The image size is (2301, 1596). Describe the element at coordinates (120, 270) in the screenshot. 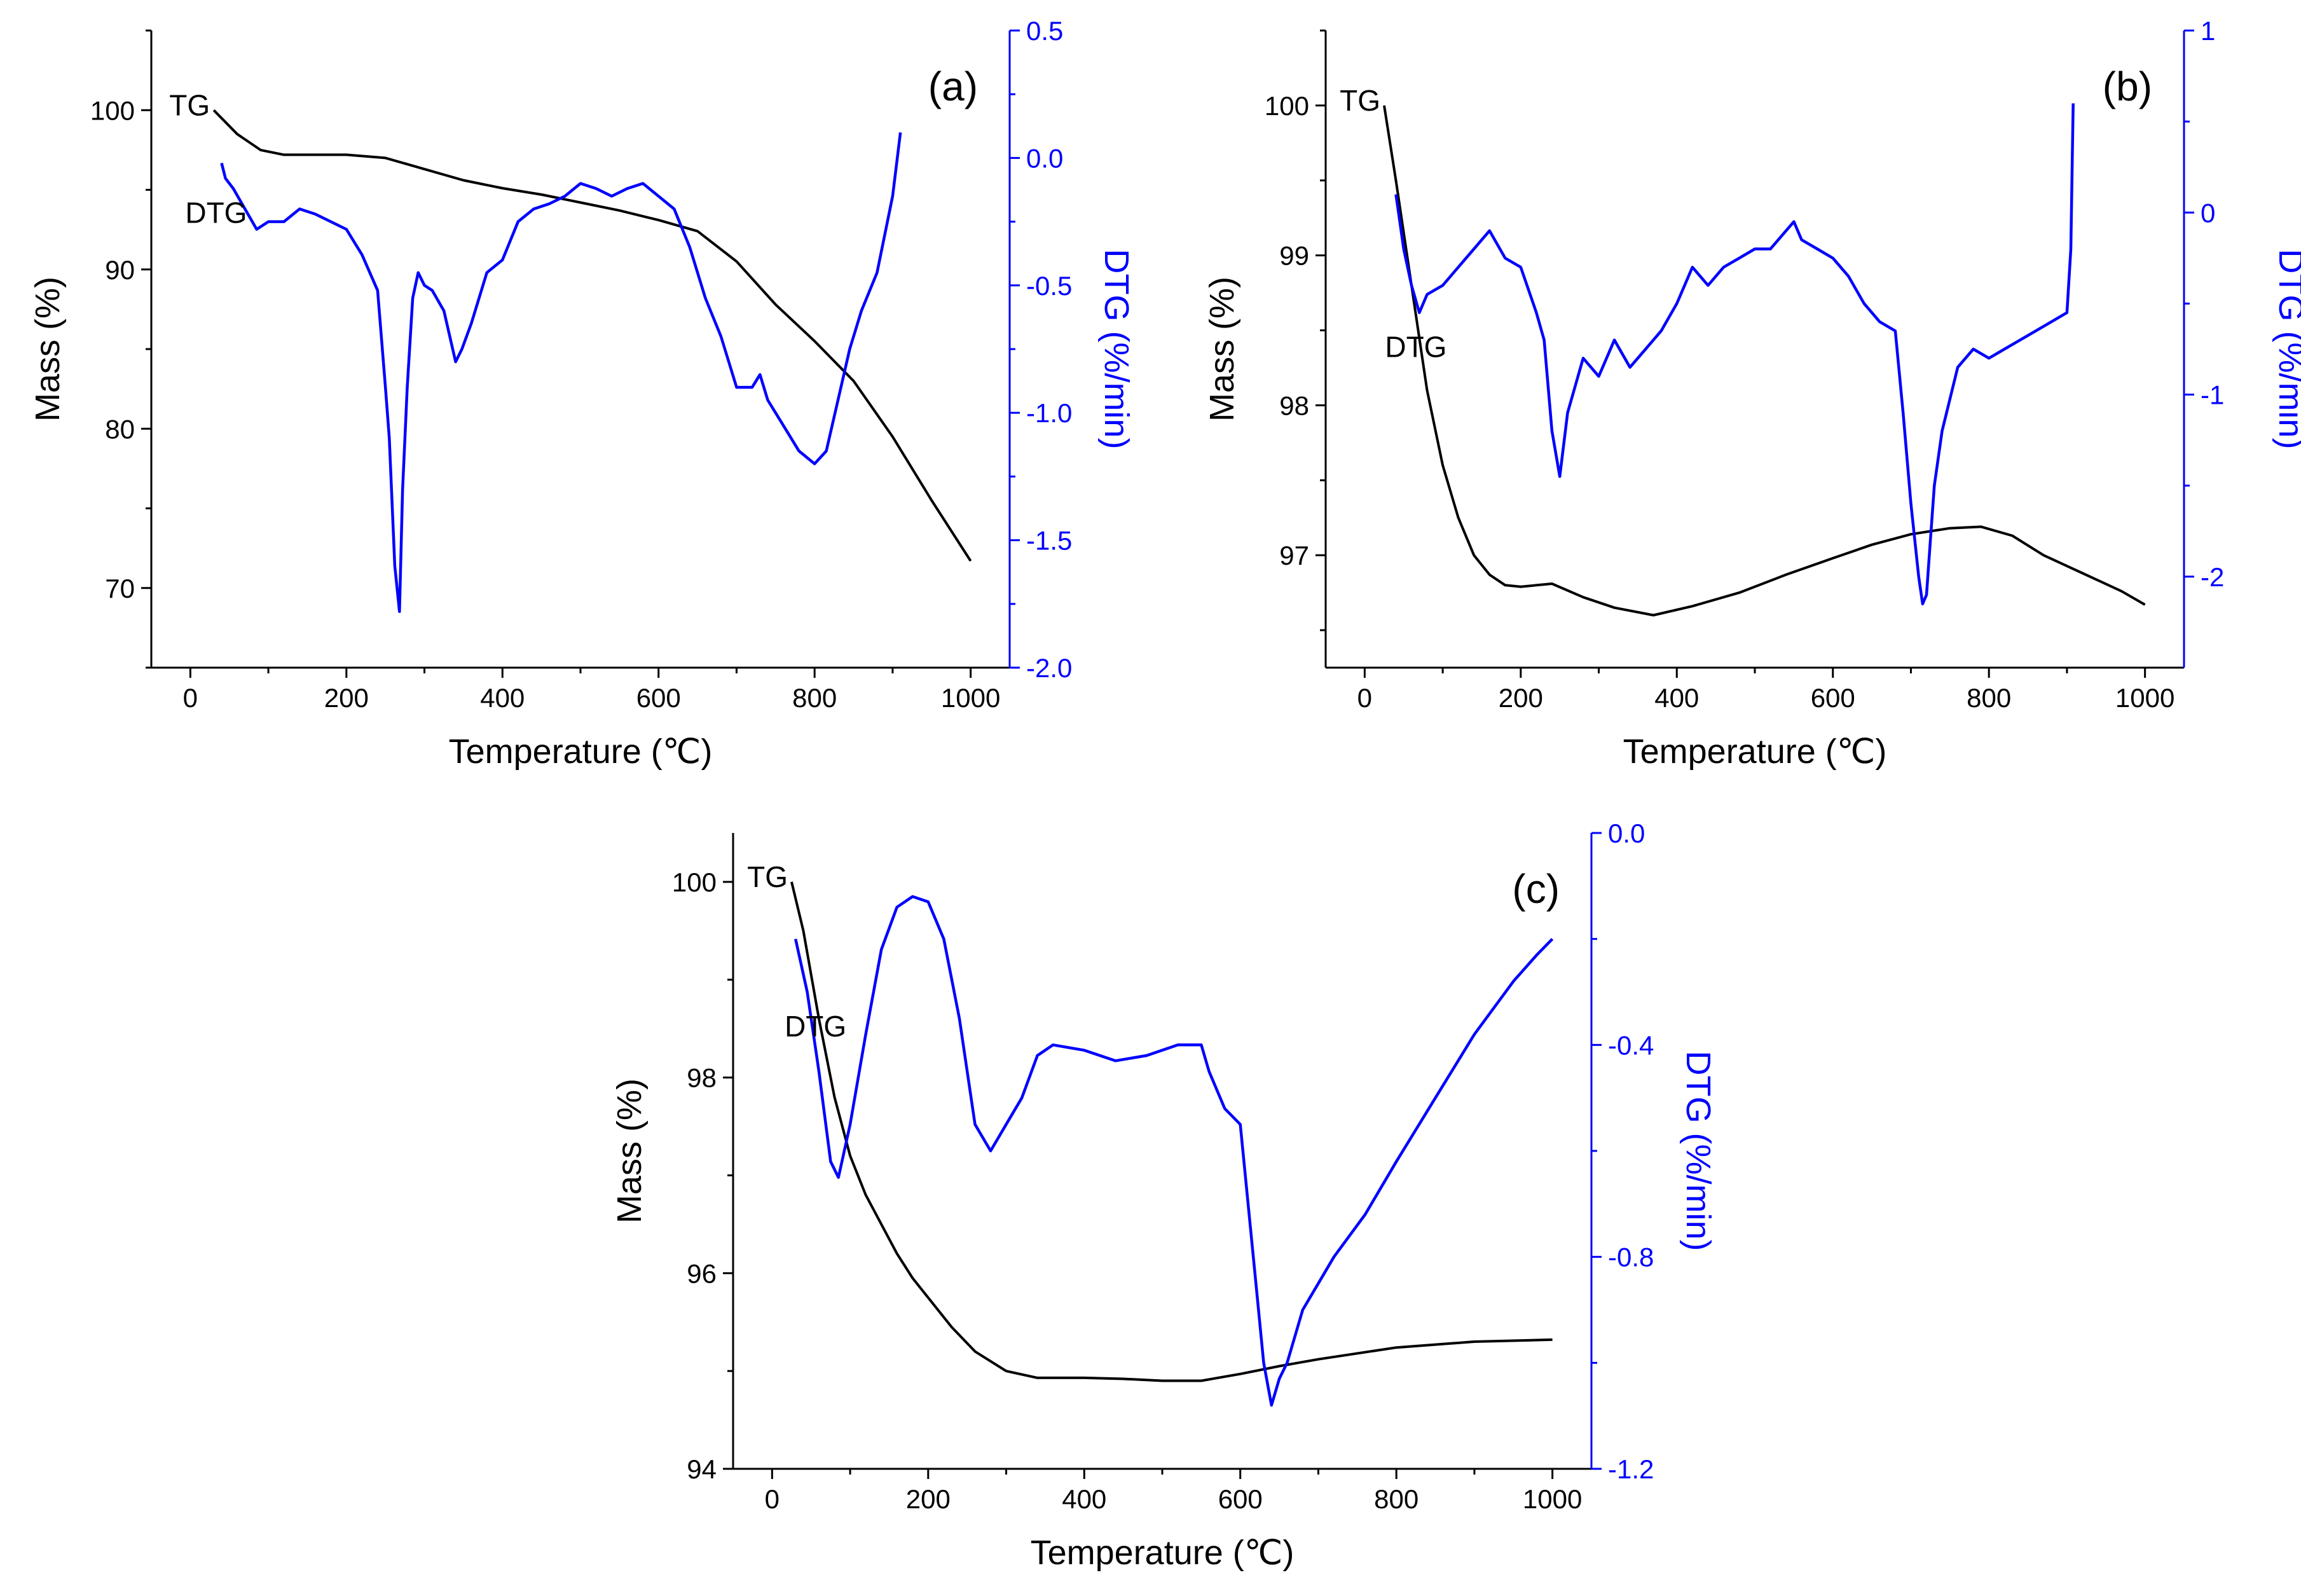

I see `left-y-tick-label: 90` at that location.